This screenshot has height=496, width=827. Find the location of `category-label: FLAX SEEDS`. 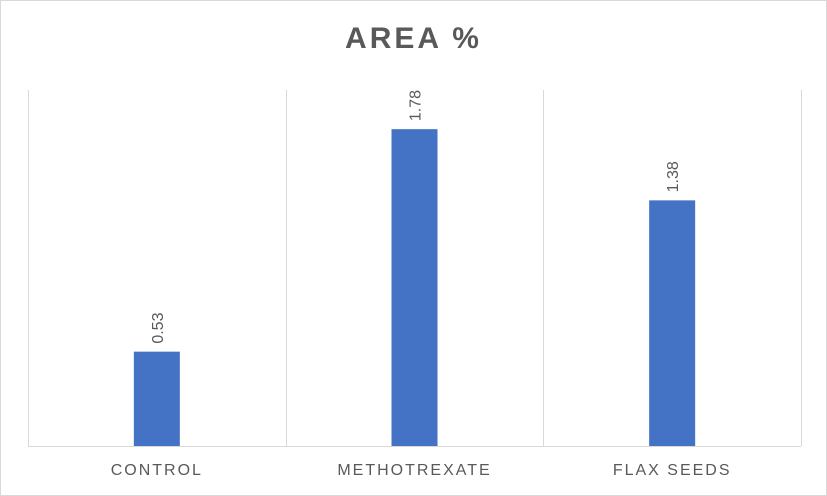

category-label: FLAX SEEDS is located at coordinates (672, 470).